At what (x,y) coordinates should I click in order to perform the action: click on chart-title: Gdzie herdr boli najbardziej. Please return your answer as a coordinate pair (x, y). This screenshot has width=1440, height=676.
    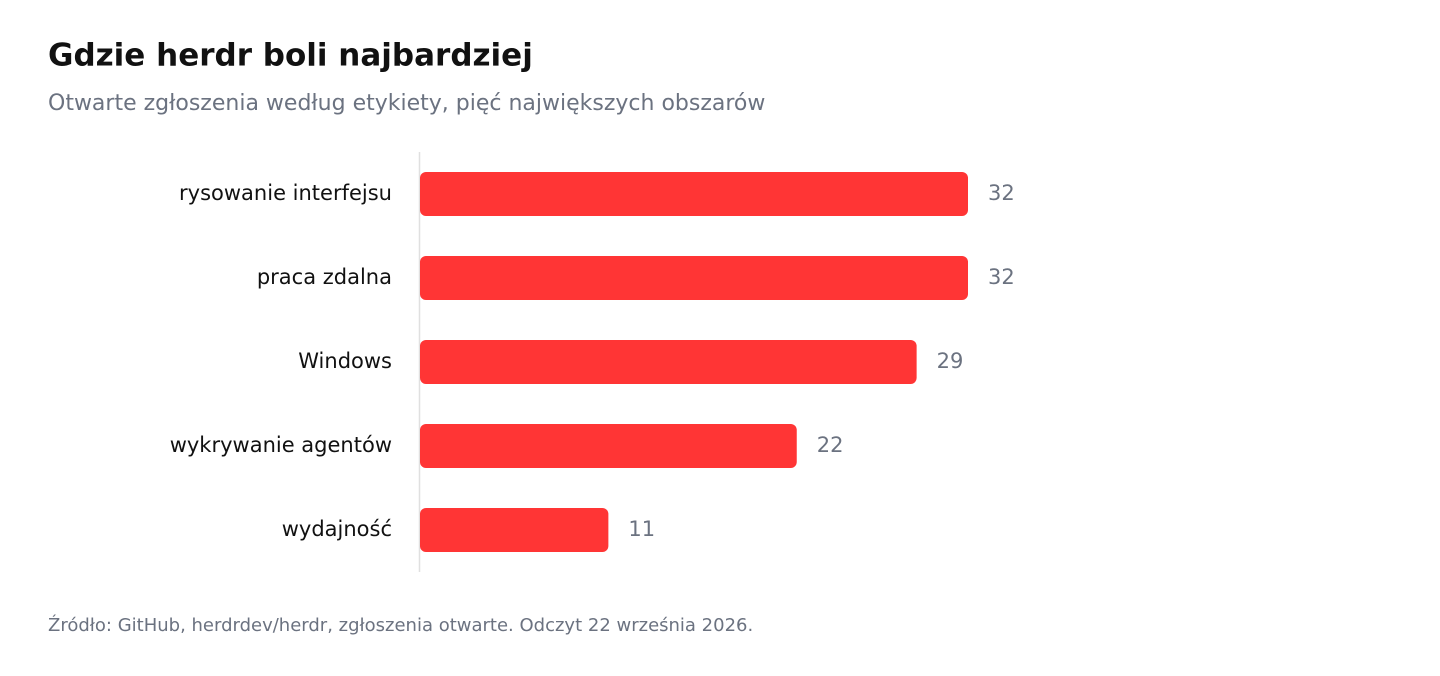
    Looking at the image, I should click on (290, 56).